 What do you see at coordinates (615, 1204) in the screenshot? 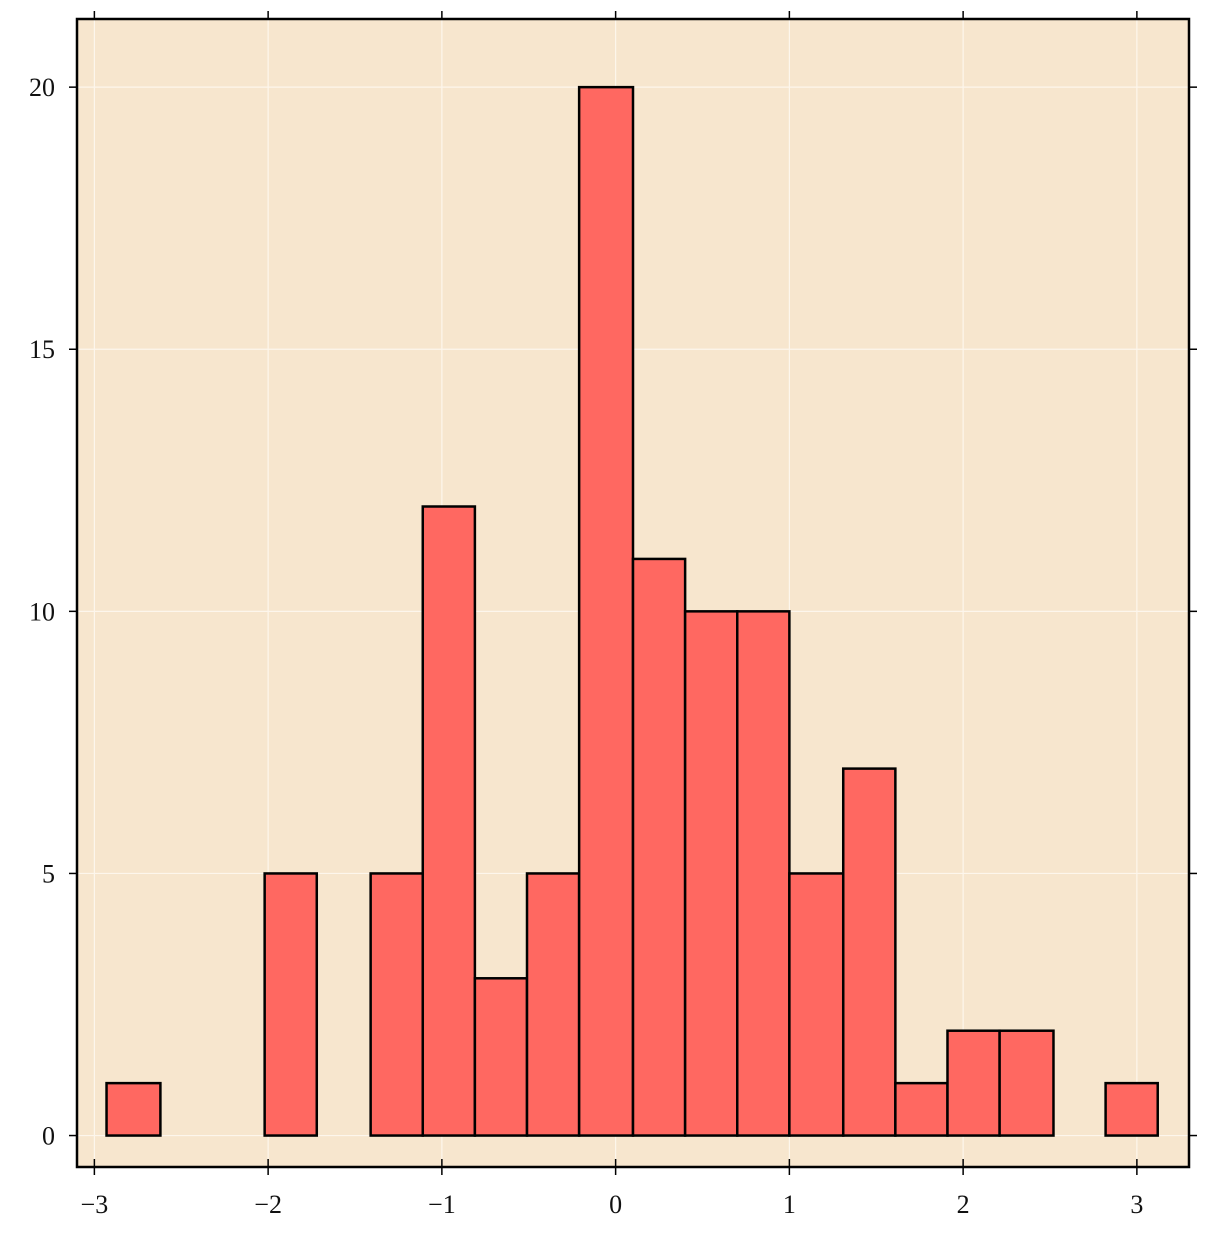
I see `x-tick-label: 0` at bounding box center [615, 1204].